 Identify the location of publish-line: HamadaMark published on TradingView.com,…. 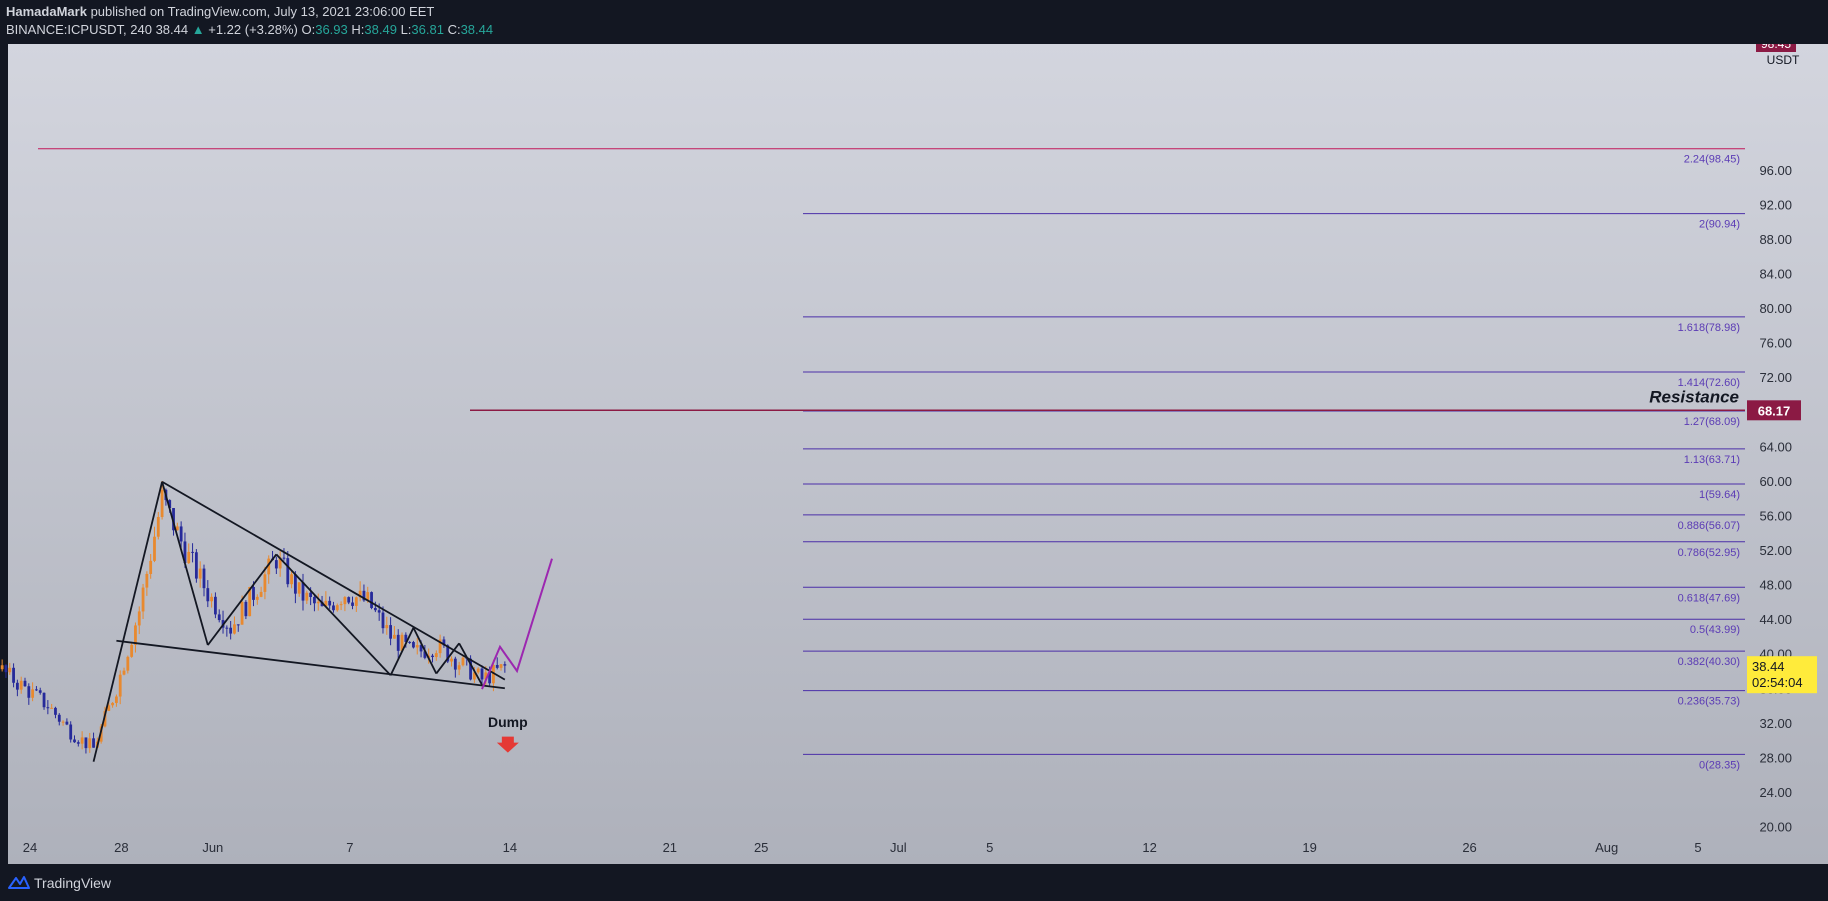
(220, 11).